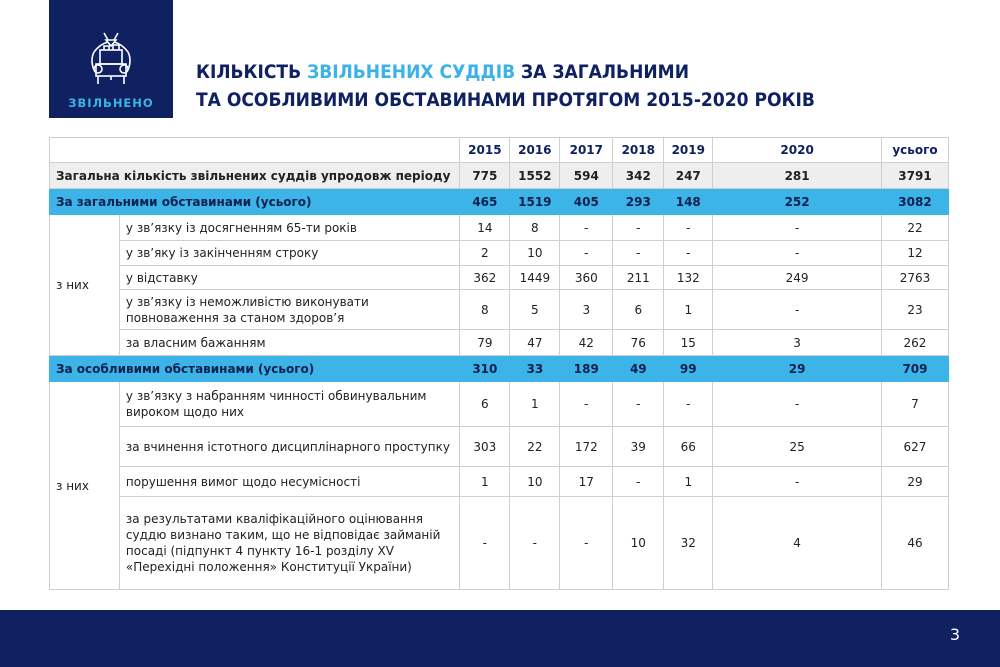  Describe the element at coordinates (535, 277) in the screenshot. I see `value-cell: 1449` at that location.